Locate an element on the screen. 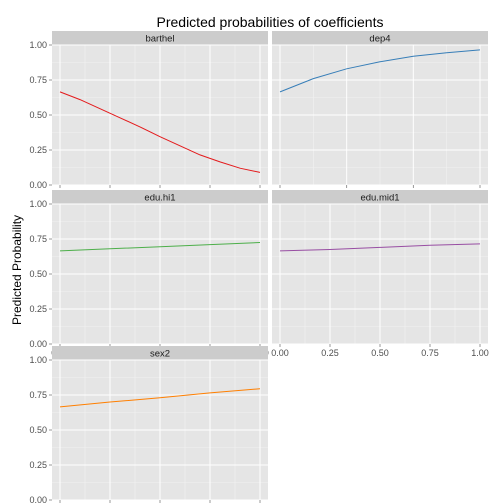 The width and height of the screenshot is (504, 504). facet-edu.mid1: edu.mid1 0.00 0.25 0.50 0.75 1.00 is located at coordinates (380, 274).